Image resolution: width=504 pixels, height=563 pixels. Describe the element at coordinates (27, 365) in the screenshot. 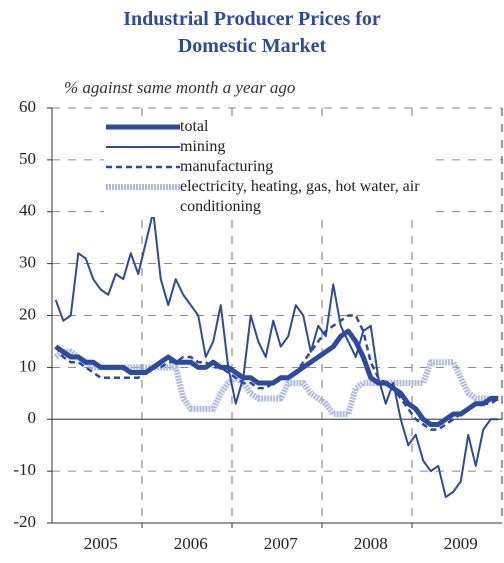

I see `y-tick-label: 10` at that location.